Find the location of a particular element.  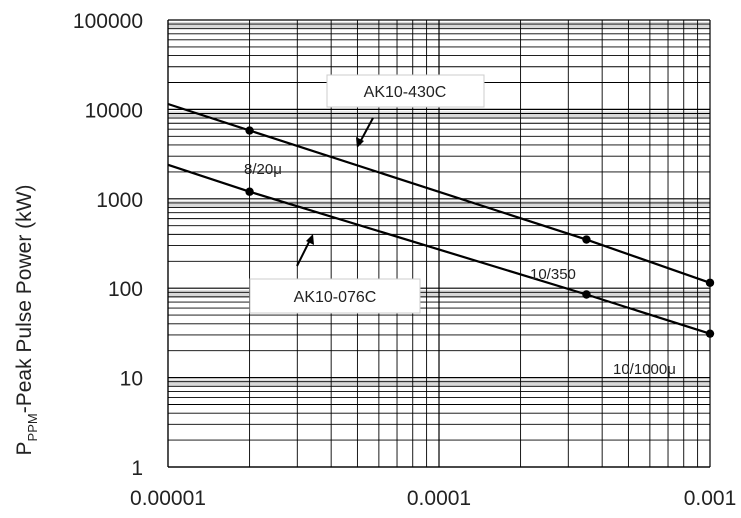

x-tick-label: 0.001 is located at coordinates (710, 498).